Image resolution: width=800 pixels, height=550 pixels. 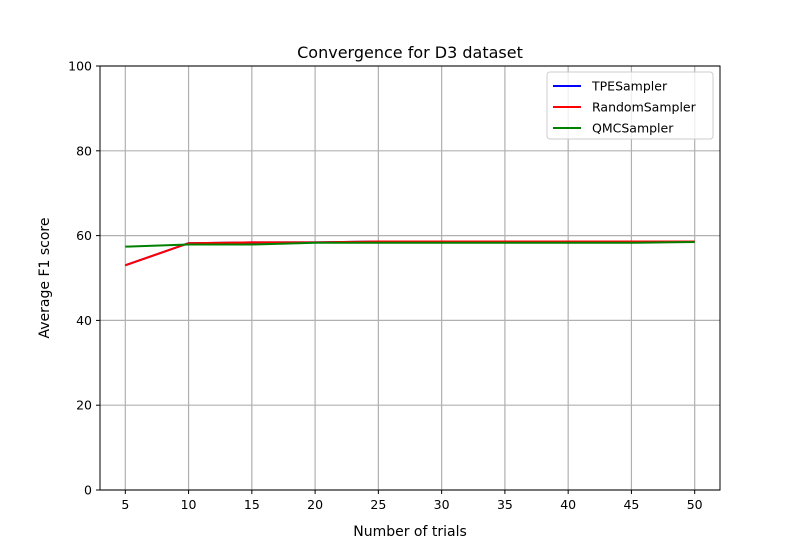 I want to click on x-tick-label: 10, so click(x=189, y=504).